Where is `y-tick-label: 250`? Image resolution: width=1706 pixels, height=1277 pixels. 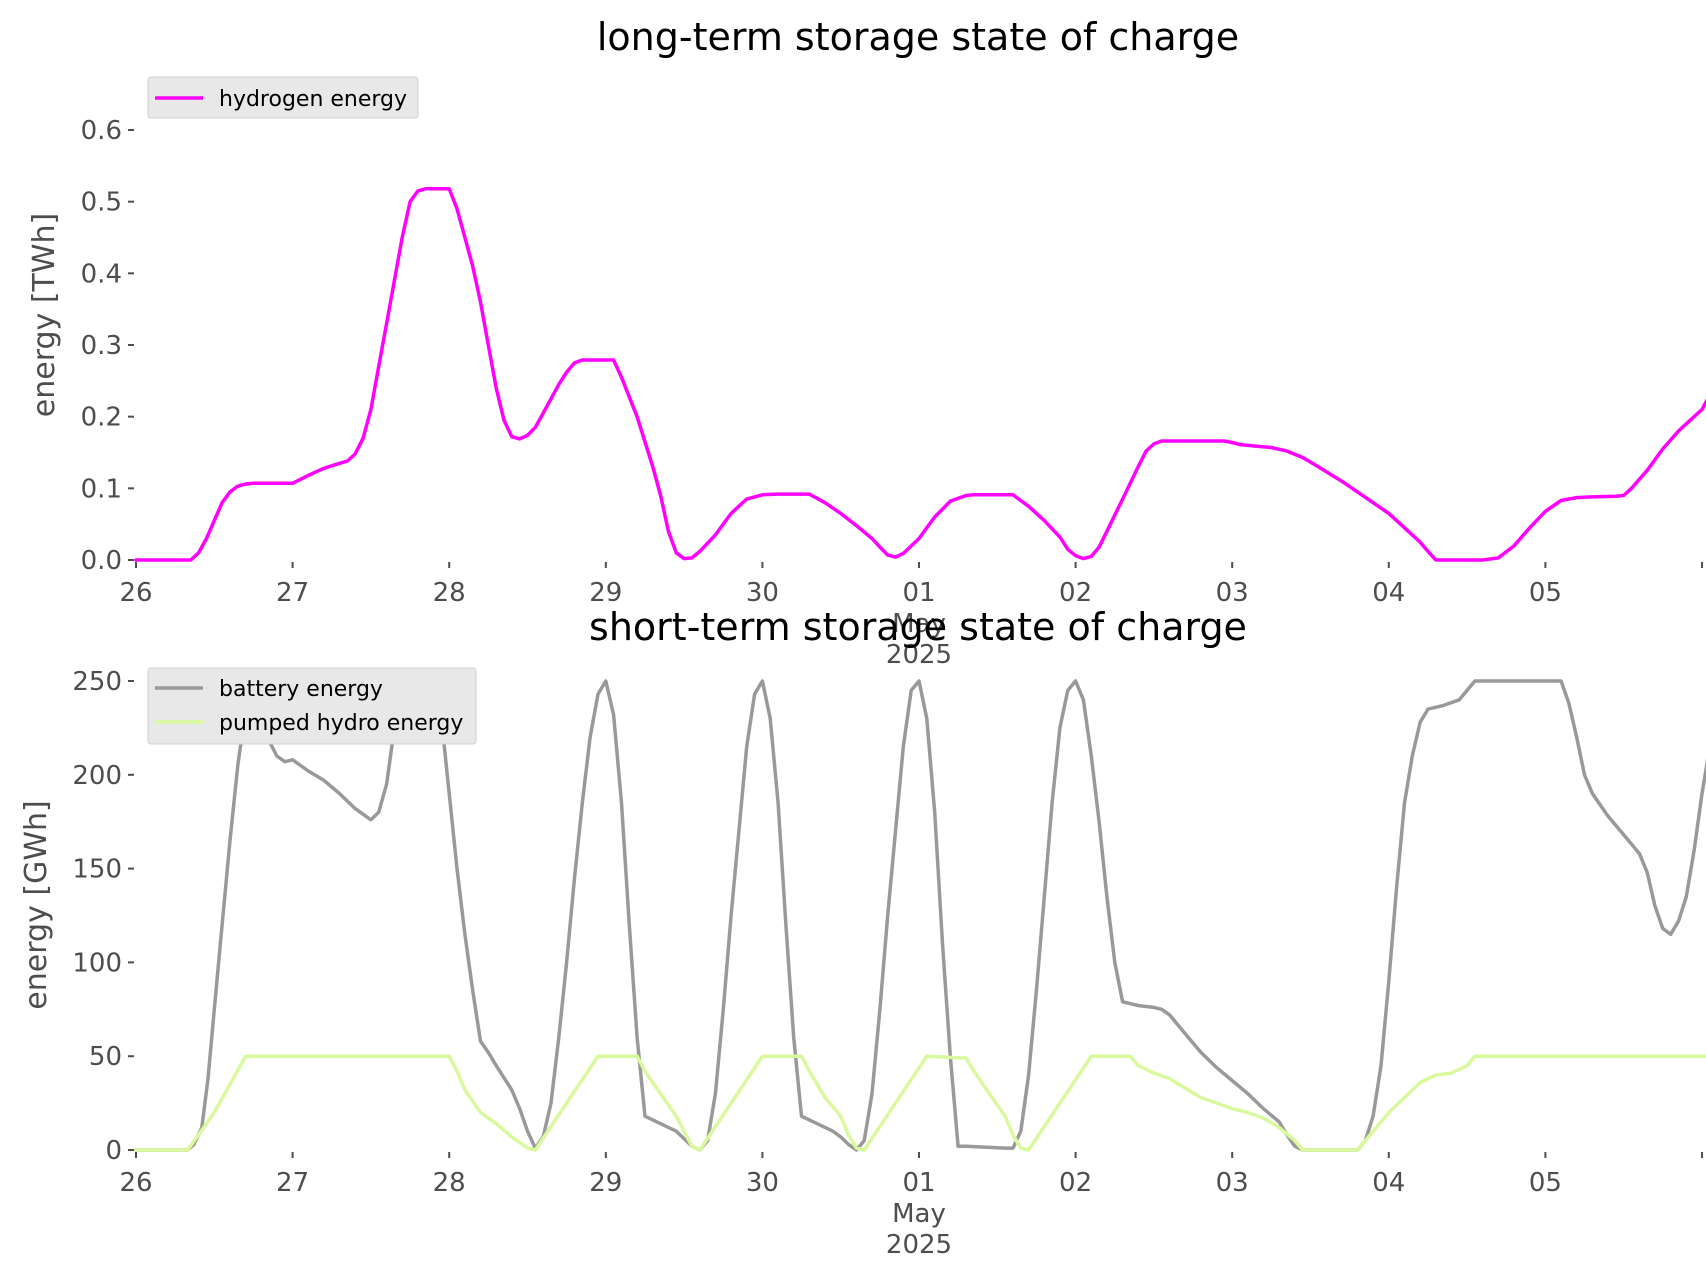 y-tick-label: 250 is located at coordinates (97, 682).